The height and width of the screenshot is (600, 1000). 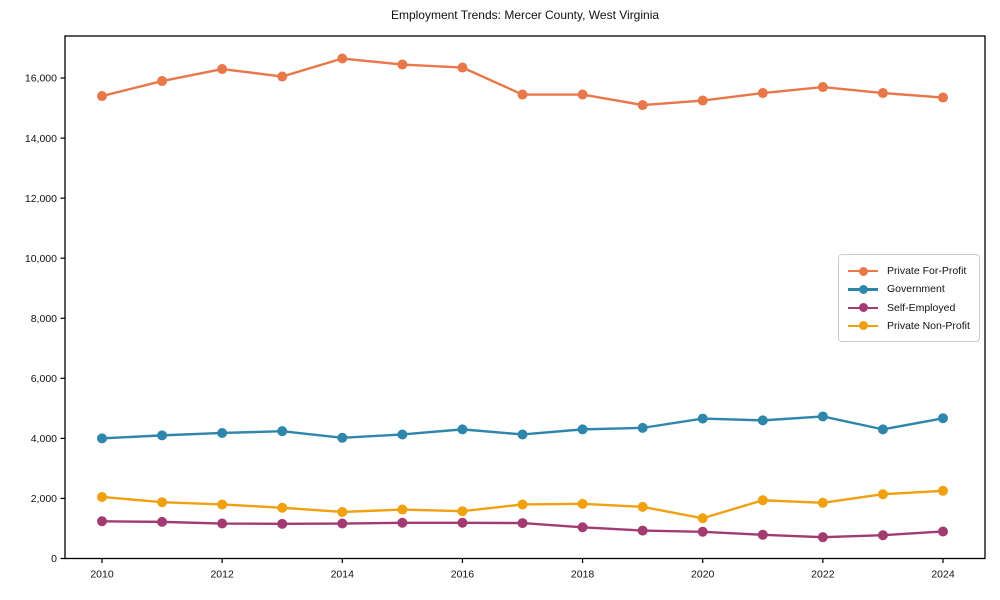 What do you see at coordinates (402, 509) in the screenshot?
I see `data-point-private-non-profit-2015` at bounding box center [402, 509].